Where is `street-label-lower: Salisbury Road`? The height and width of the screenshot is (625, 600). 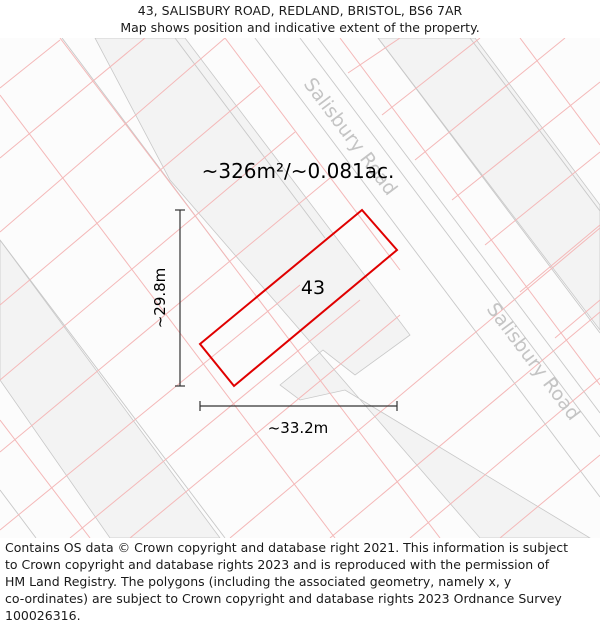 street-label-lower: Salisbury Road is located at coordinates (533, 362).